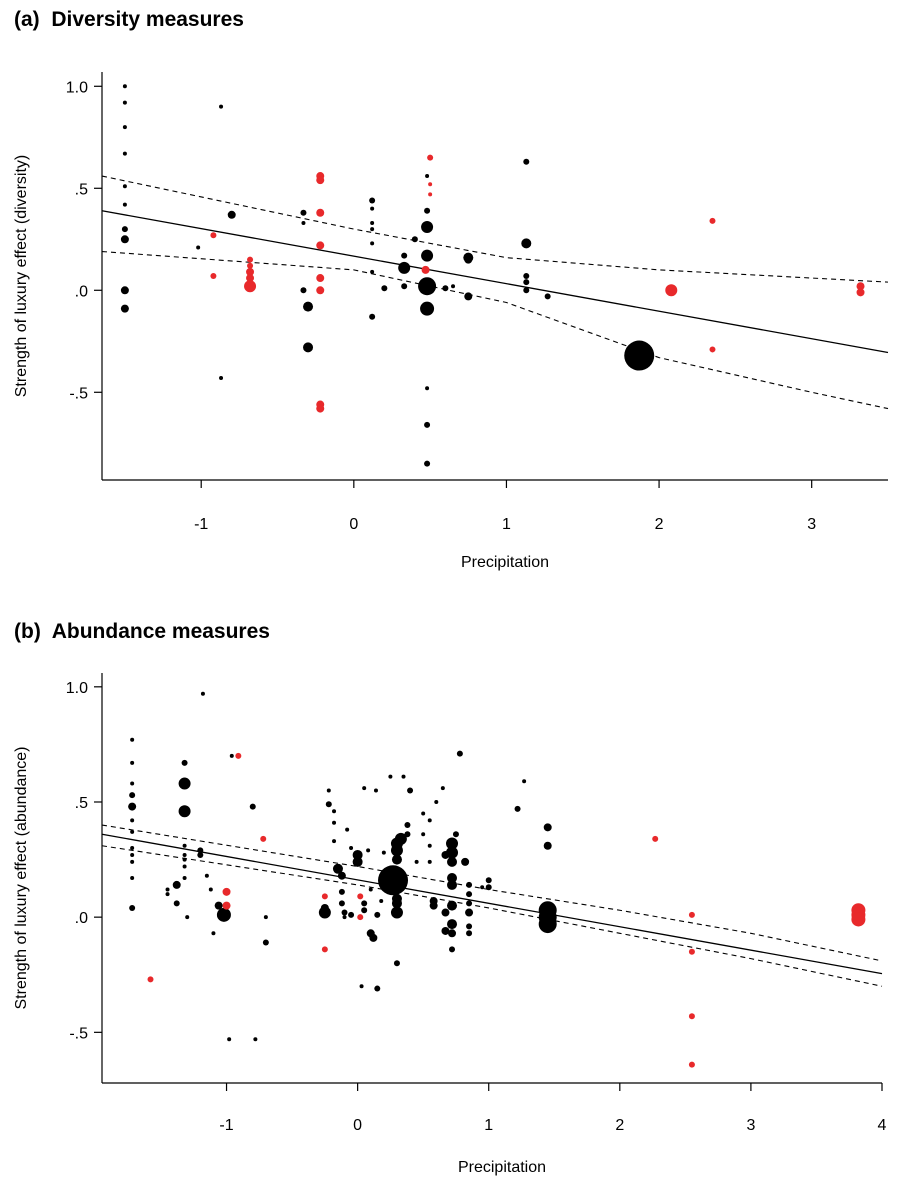  Describe the element at coordinates (81, 918) in the screenshot. I see `panel-b-y-tick-label: .0` at that location.